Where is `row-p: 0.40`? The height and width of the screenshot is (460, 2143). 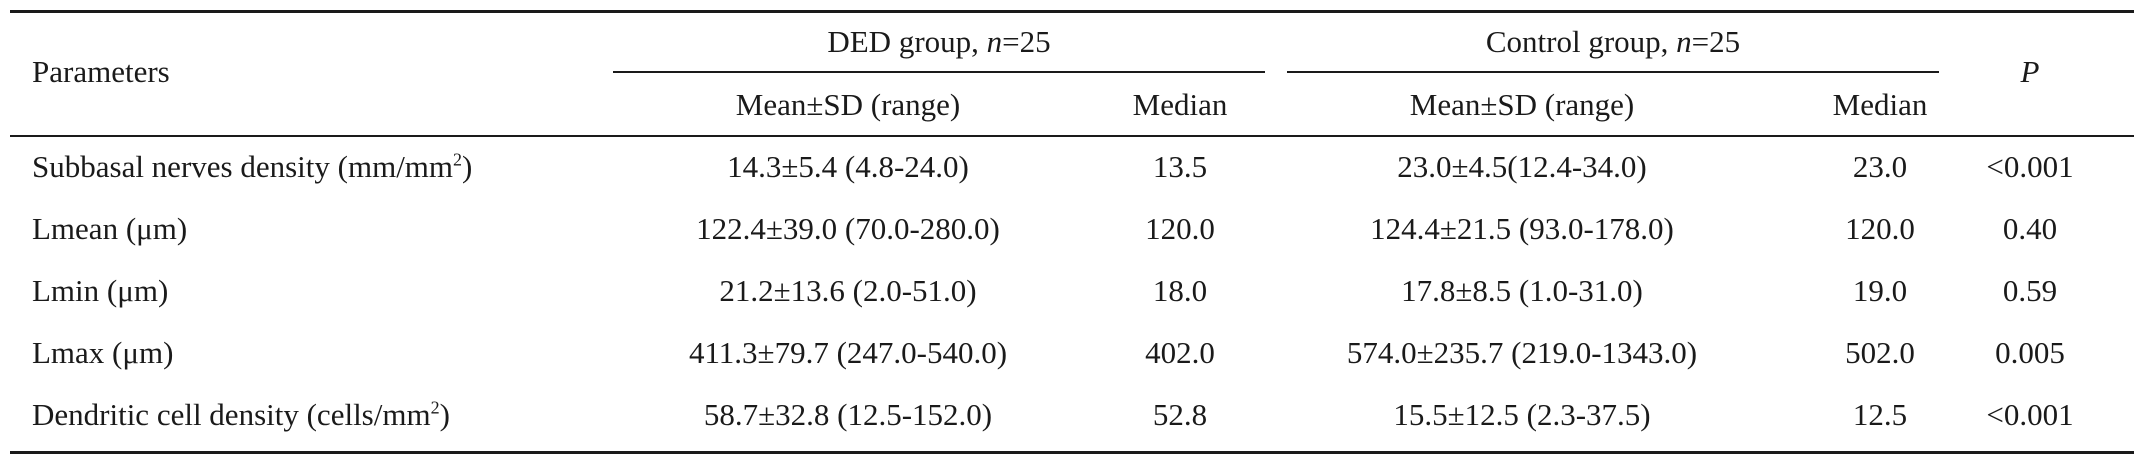
row-p: 0.40 is located at coordinates (2030, 228).